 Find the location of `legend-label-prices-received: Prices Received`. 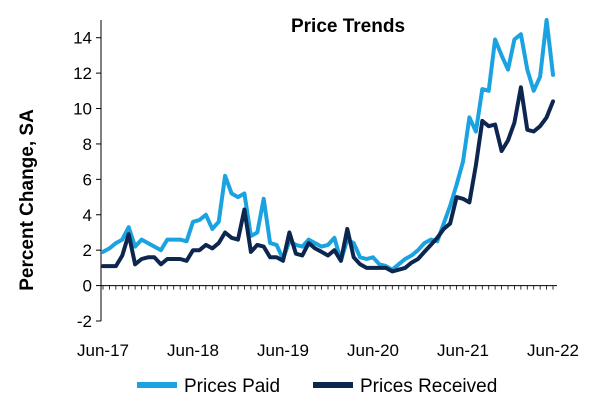

legend-label-prices-received: Prices Received is located at coordinates (428, 386).